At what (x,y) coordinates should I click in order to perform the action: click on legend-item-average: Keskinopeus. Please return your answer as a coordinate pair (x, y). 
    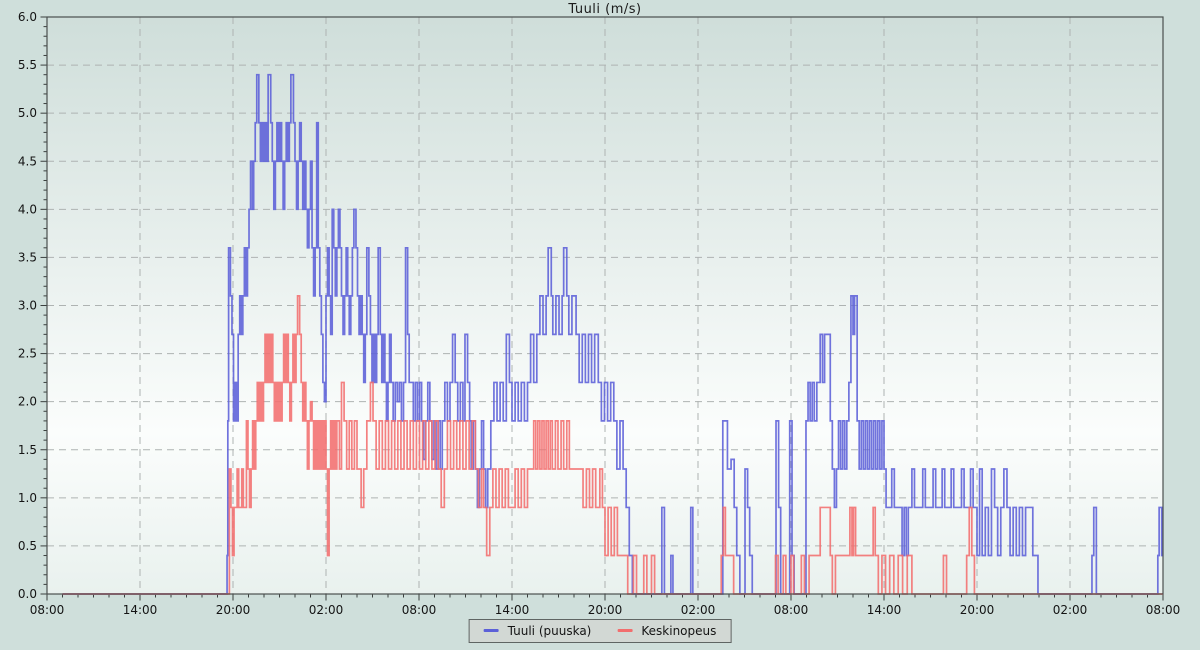
    Looking at the image, I should click on (666, 631).